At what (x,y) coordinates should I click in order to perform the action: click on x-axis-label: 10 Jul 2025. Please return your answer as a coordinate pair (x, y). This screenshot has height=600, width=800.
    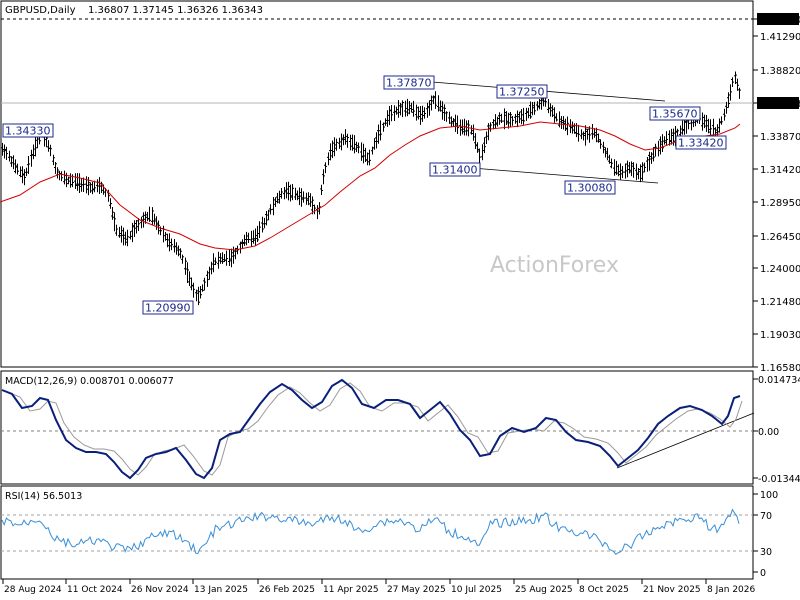
    Looking at the image, I should click on (476, 590).